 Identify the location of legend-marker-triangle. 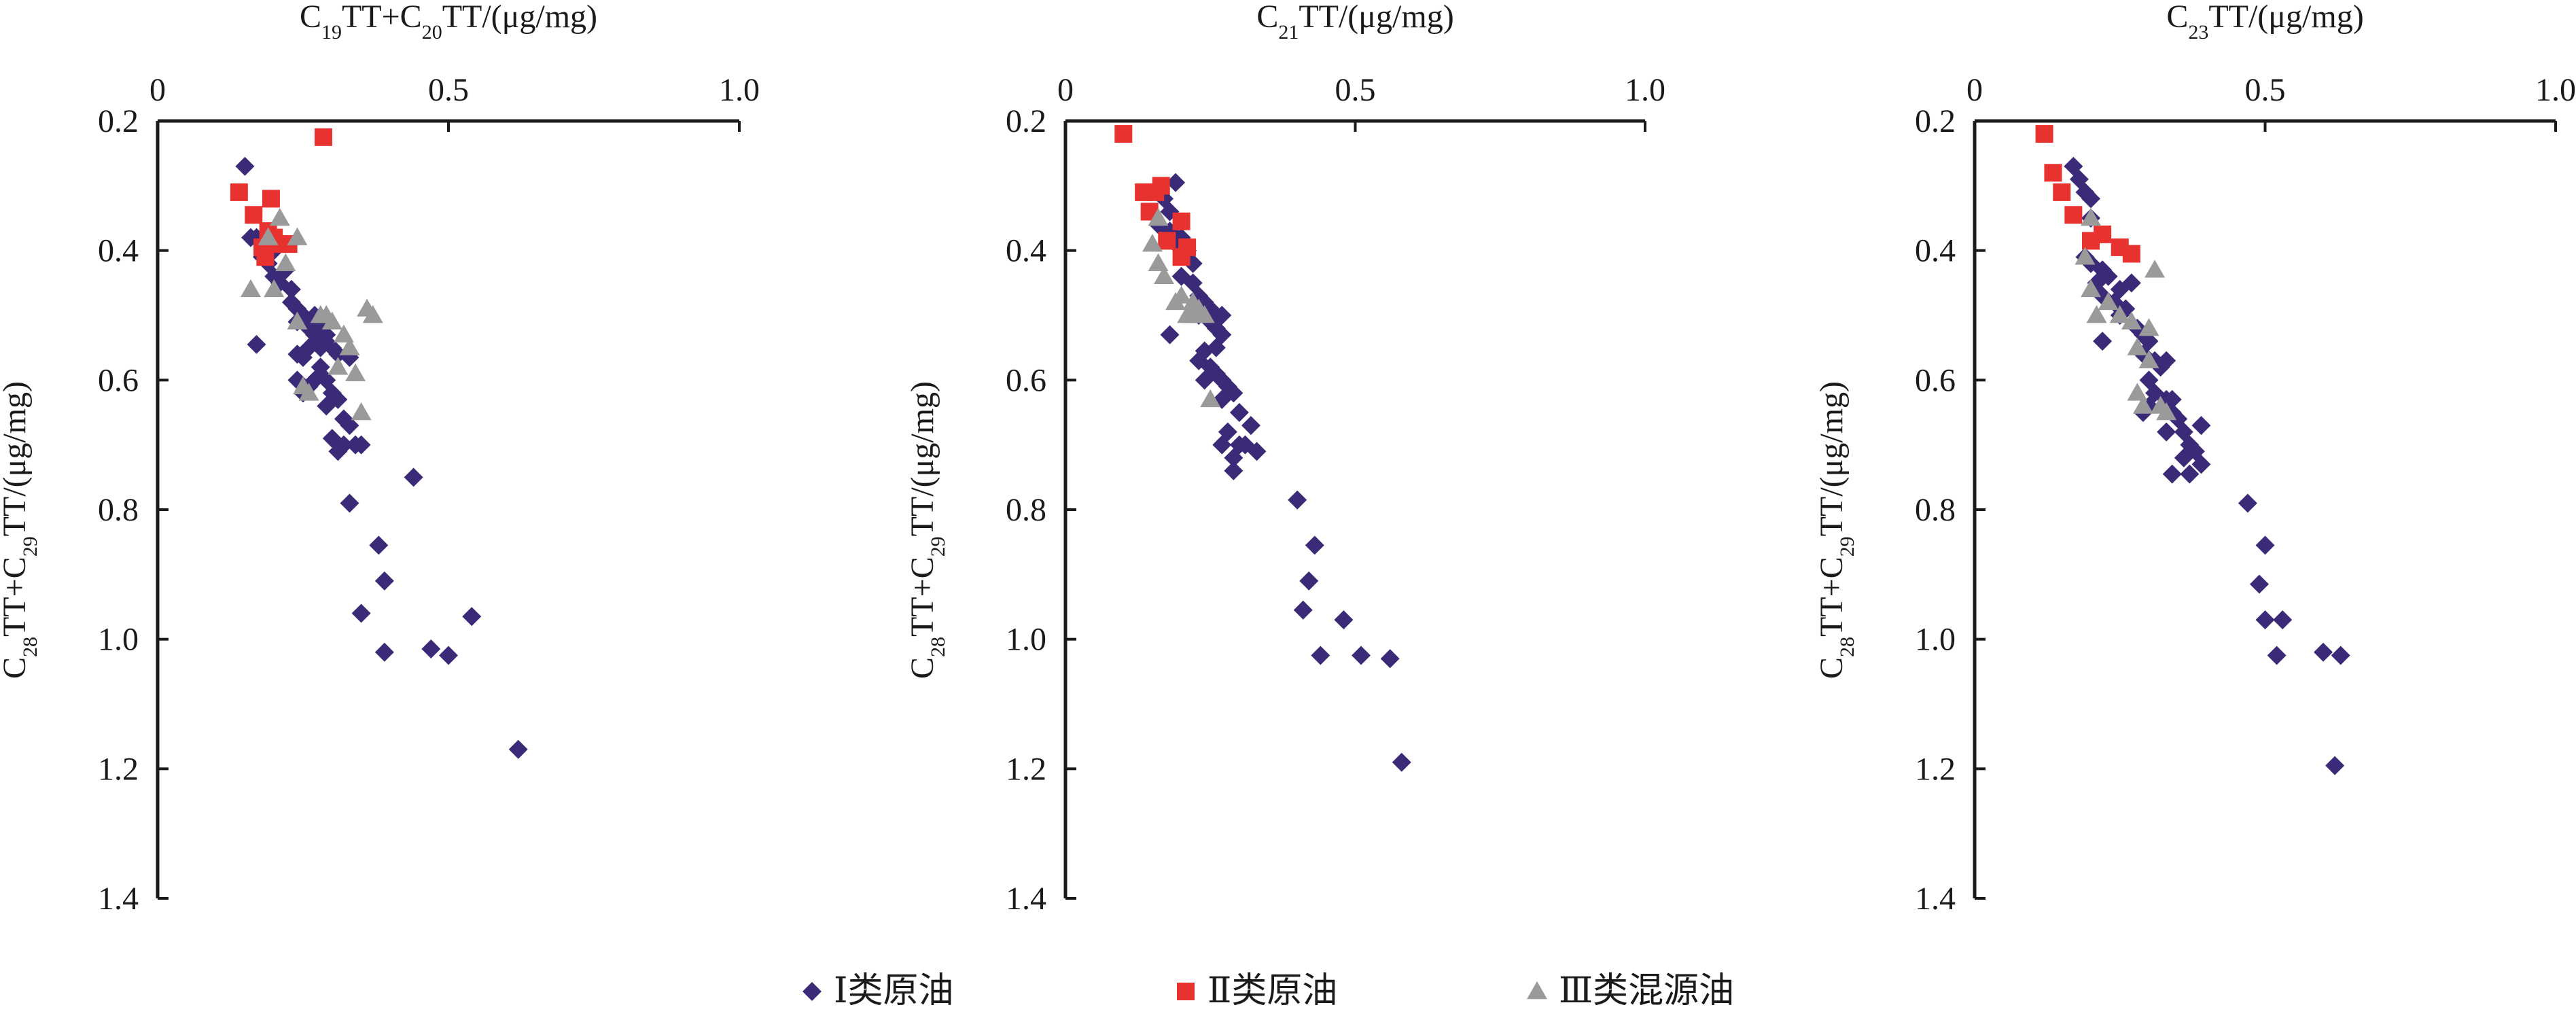
(1537, 990).